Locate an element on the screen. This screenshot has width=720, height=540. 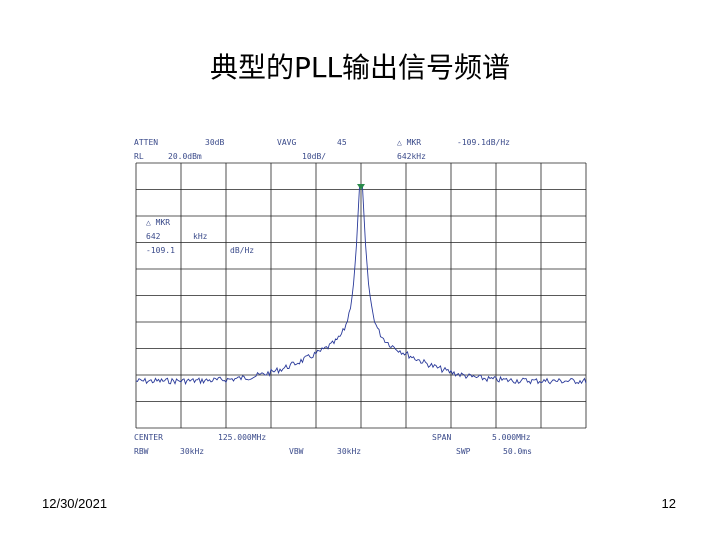
label: 50.0ms is located at coordinates (517, 451).